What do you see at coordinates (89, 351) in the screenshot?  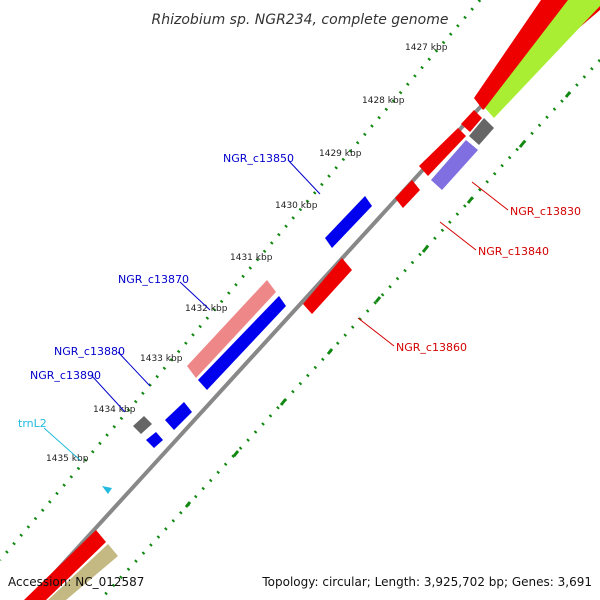 I see `gene-label-ngr-c13880: NGR_c13880` at bounding box center [89, 351].